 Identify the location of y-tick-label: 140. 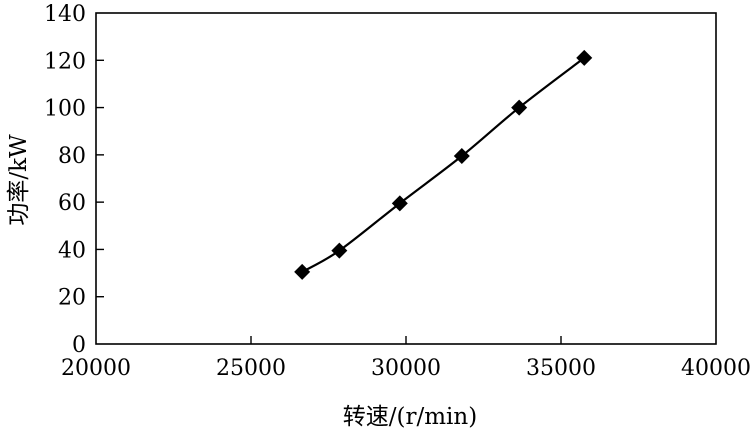
(65, 14).